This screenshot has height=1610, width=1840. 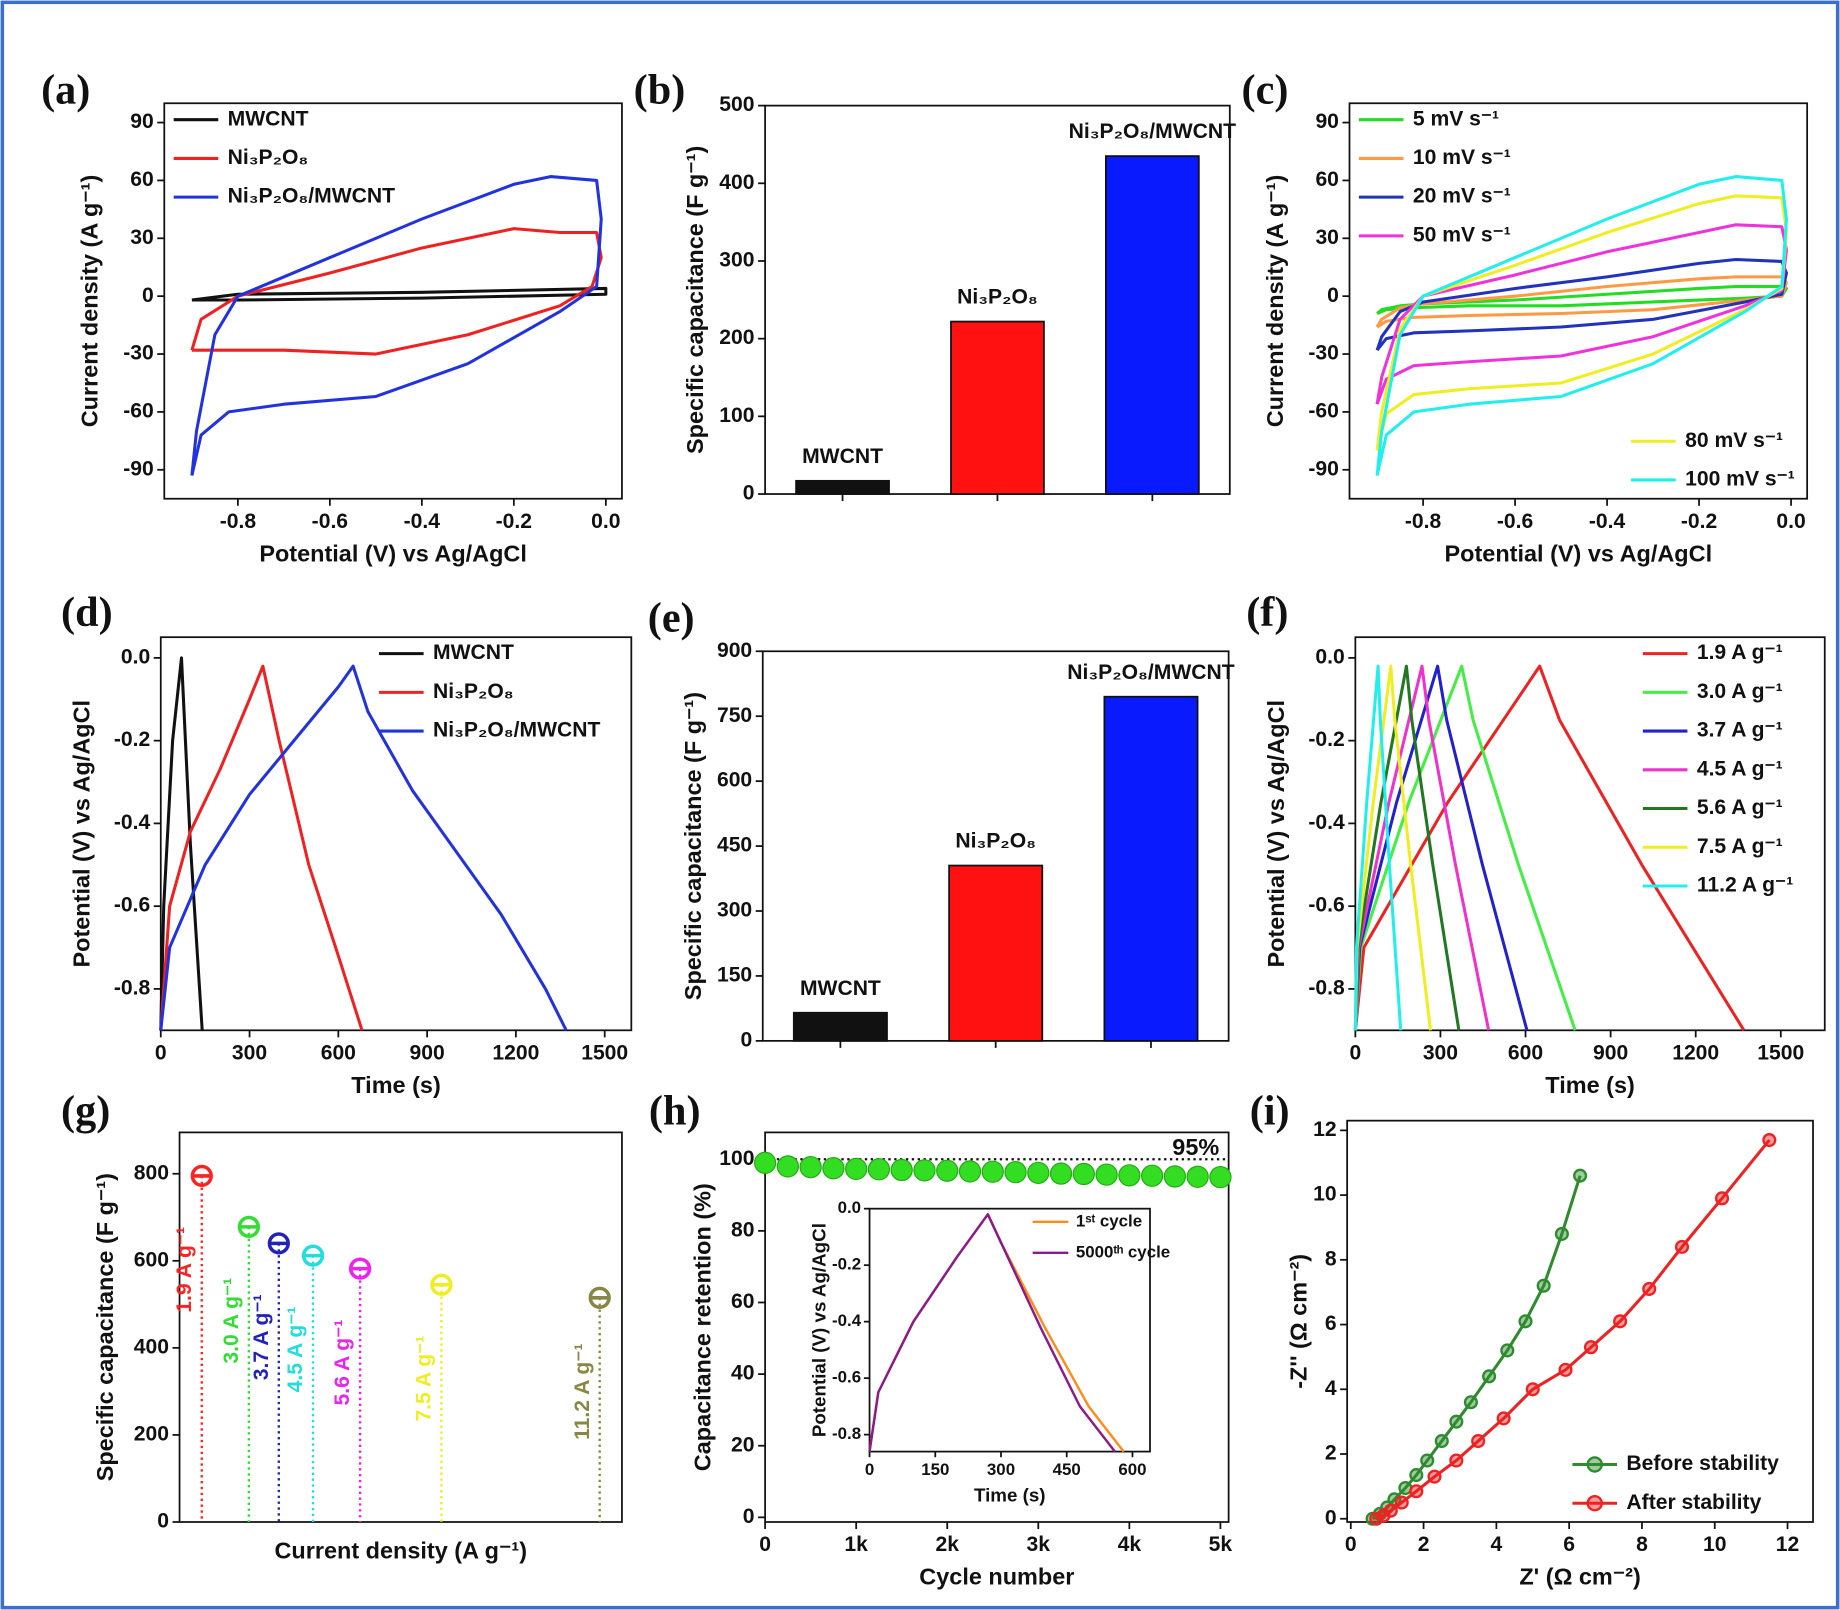 What do you see at coordinates (1109, 1220) in the screenshot?
I see `legend-label: 1ˢᵗ cycle` at bounding box center [1109, 1220].